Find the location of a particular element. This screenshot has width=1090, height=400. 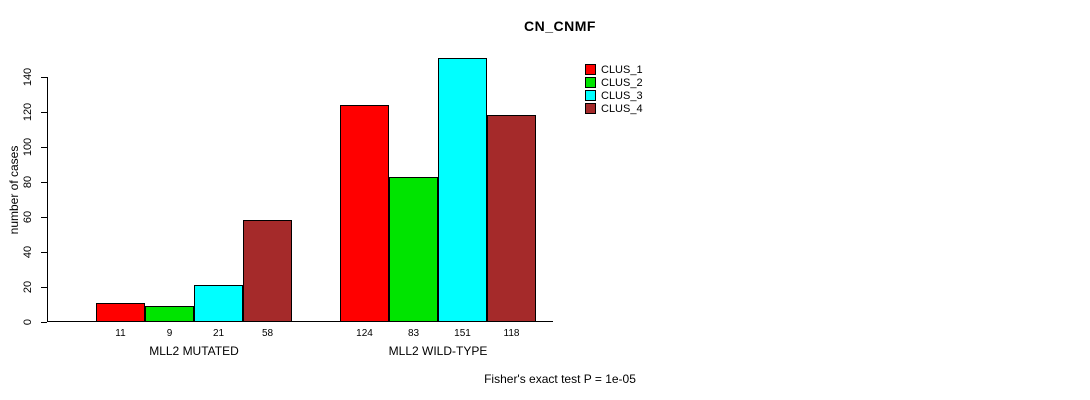

legend-item-clus_3: CLUS_3 is located at coordinates (614, 95).